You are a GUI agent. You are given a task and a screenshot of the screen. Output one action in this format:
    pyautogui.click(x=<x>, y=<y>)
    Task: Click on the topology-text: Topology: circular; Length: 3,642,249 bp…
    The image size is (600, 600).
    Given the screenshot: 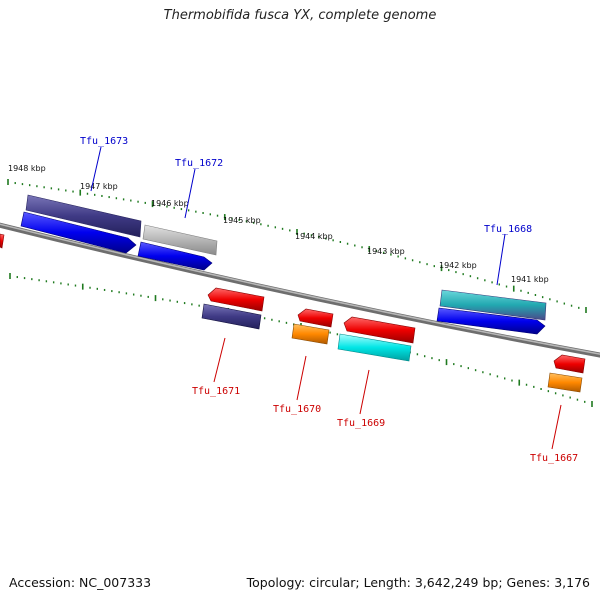 What is the action you would take?
    pyautogui.click(x=418, y=582)
    